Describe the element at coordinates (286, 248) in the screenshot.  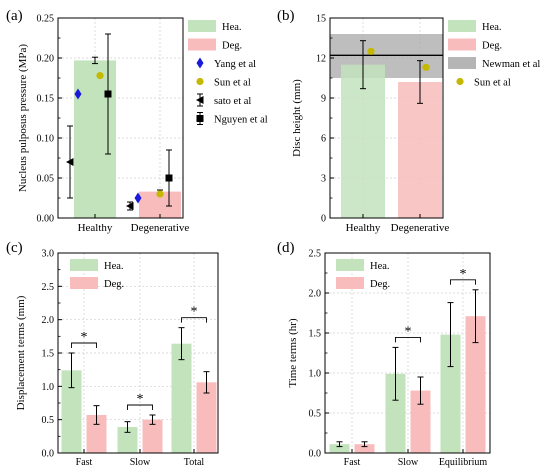
I see `panel-label: (d)` at that location.